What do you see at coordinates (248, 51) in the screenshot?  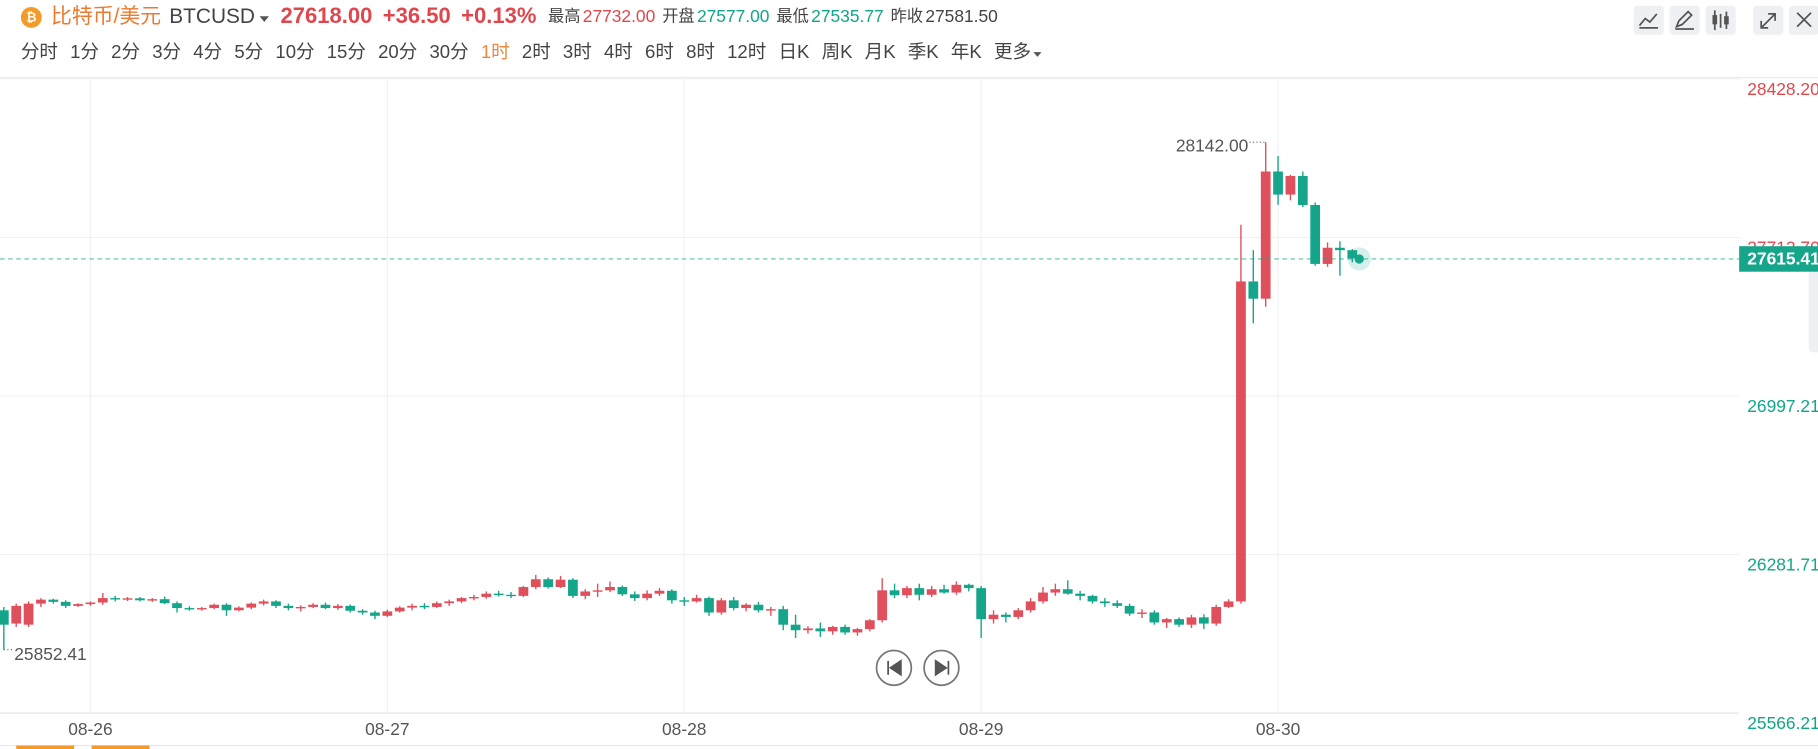 I see `interval-tab: 5分` at bounding box center [248, 51].